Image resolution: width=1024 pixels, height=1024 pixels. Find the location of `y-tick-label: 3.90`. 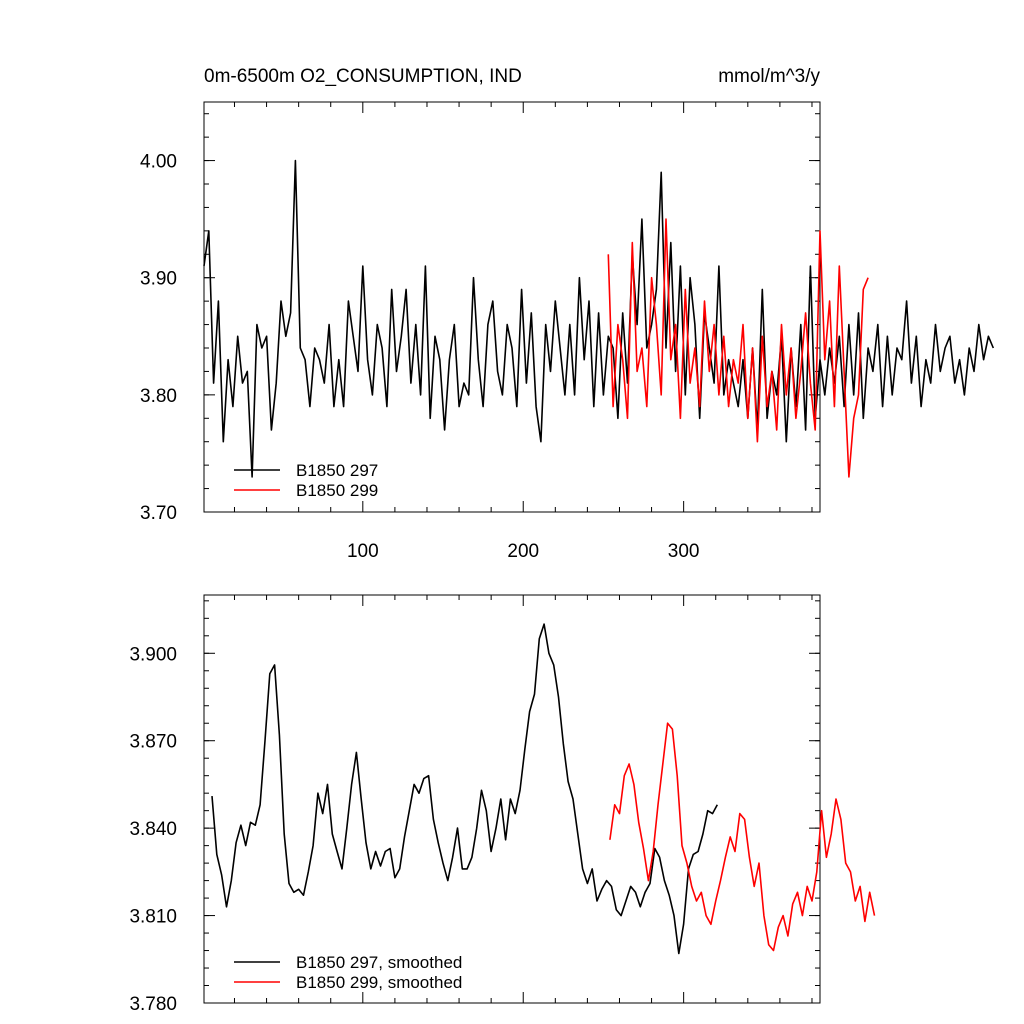

y-tick-label: 3.90 is located at coordinates (158, 279).